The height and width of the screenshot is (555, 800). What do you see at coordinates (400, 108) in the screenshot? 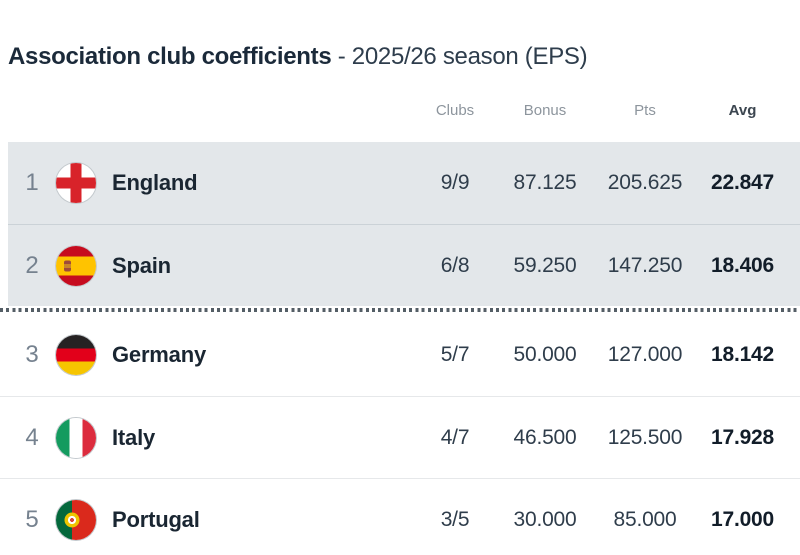
I see `table-header-row: Clubs Bonus Pts Avg` at bounding box center [400, 108].